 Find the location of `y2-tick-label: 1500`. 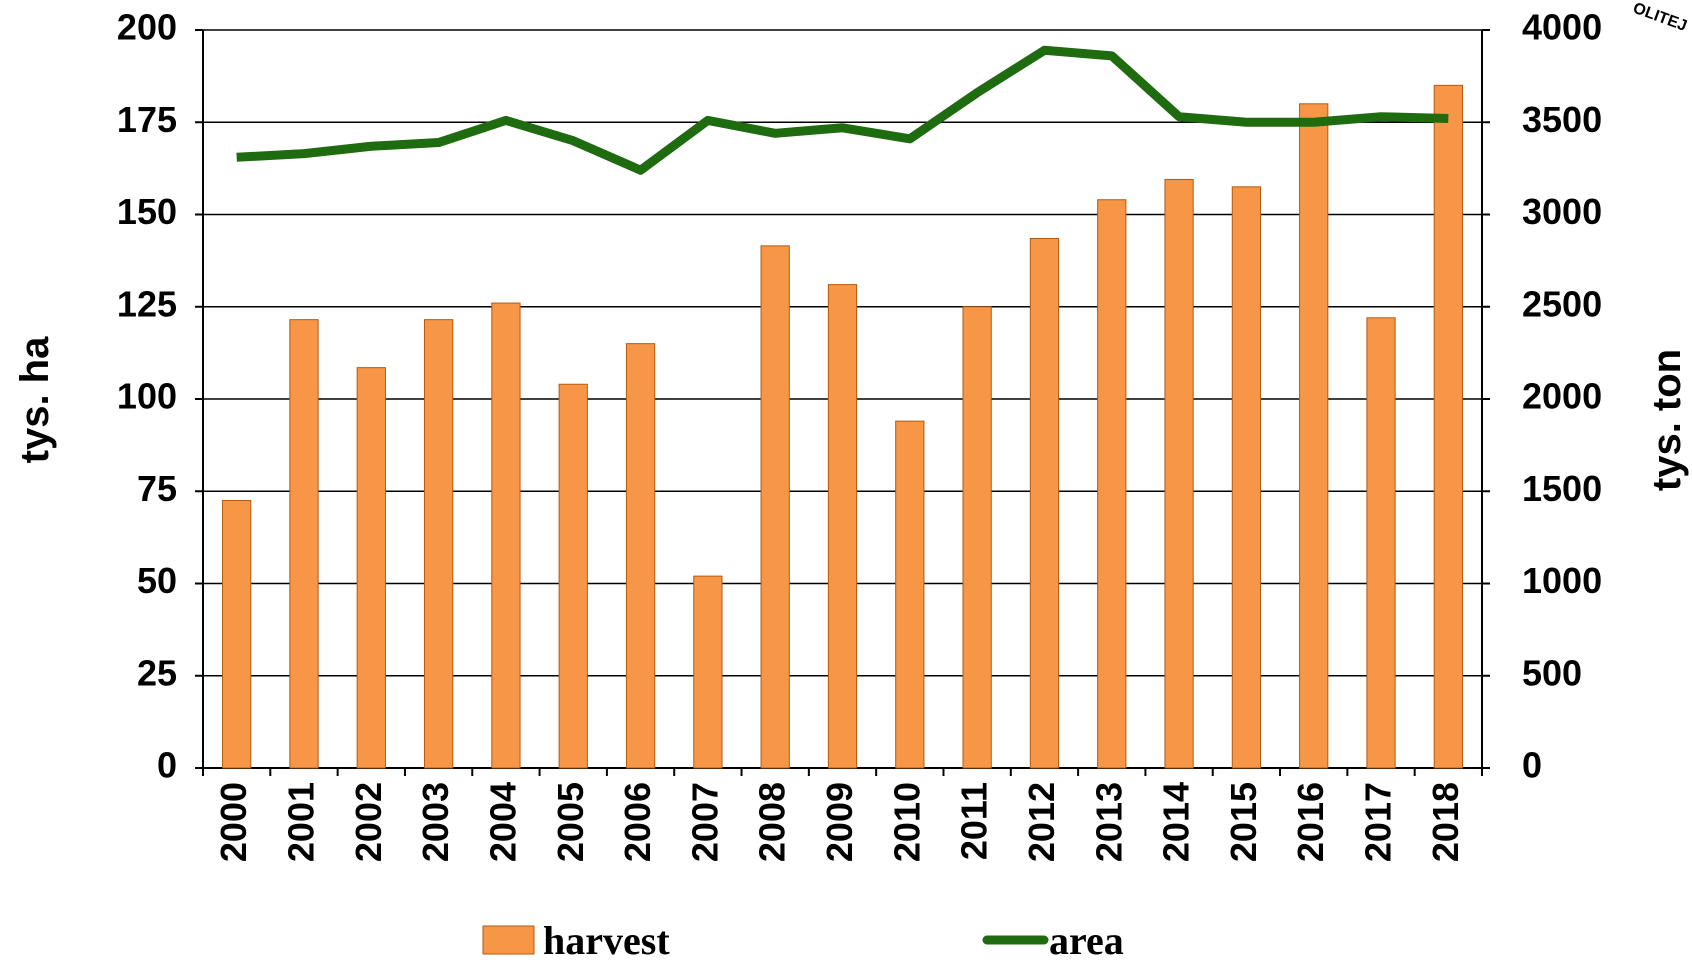

y2-tick-label: 1500 is located at coordinates (1562, 488).